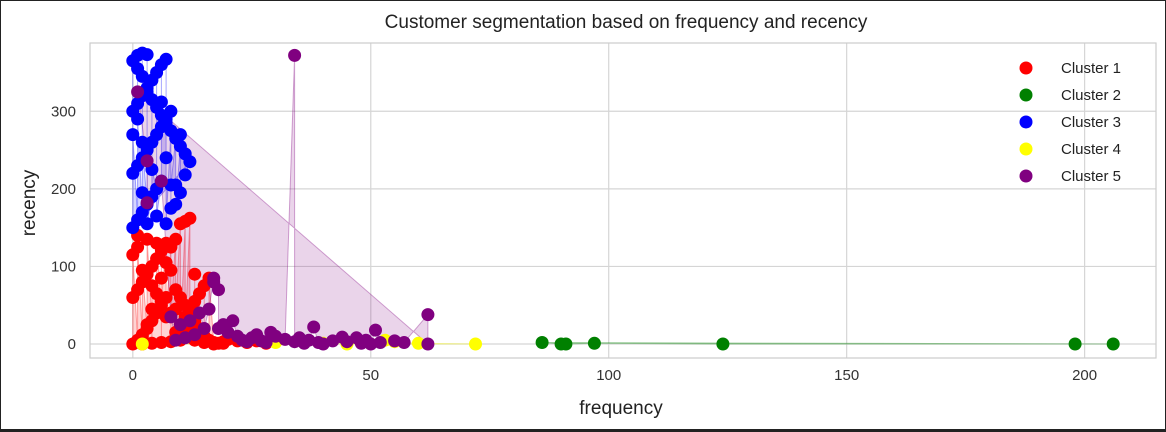  Describe the element at coordinates (1091, 95) in the screenshot. I see `legend-label-2: Cluster 2` at that location.